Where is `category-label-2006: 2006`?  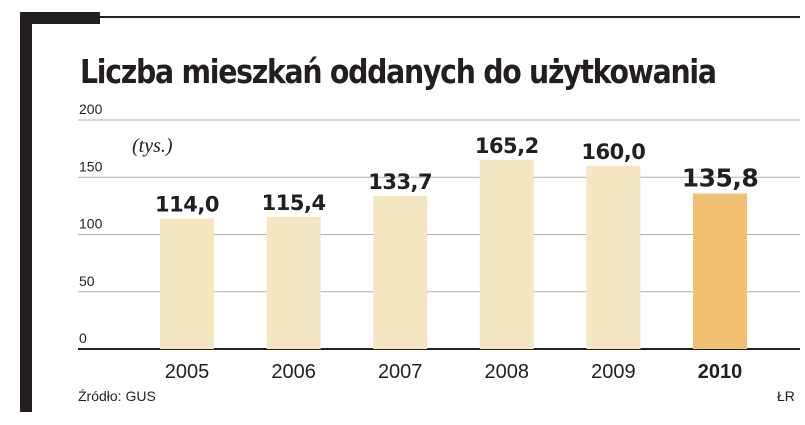
category-label-2006: 2006 is located at coordinates (293, 372).